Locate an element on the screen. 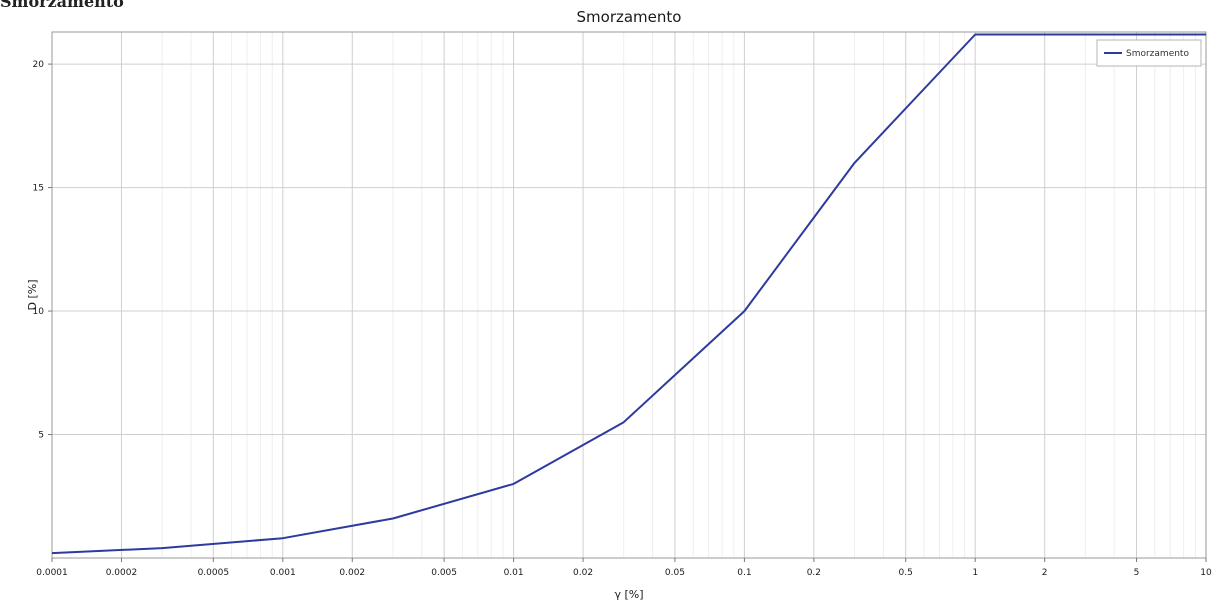  x-axis-label: γ [%] is located at coordinates (628, 594).